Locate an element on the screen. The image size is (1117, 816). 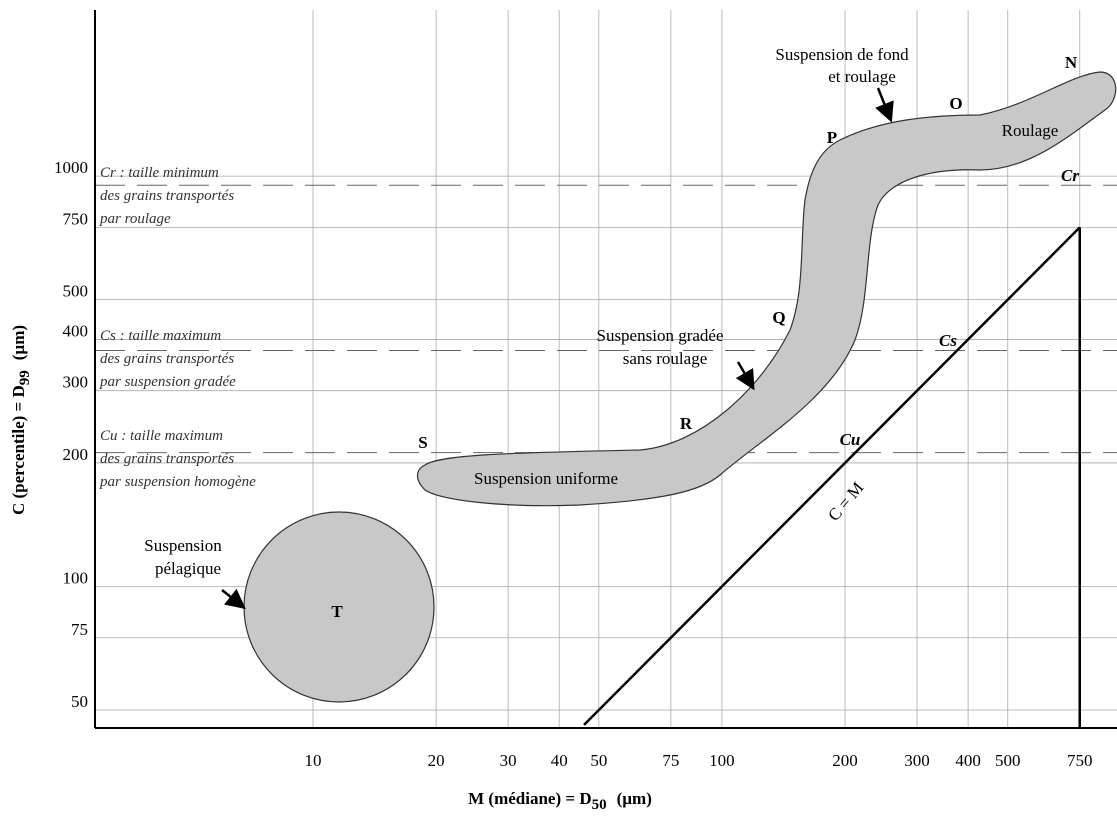
y-tick-label: 750 is located at coordinates (76, 218).